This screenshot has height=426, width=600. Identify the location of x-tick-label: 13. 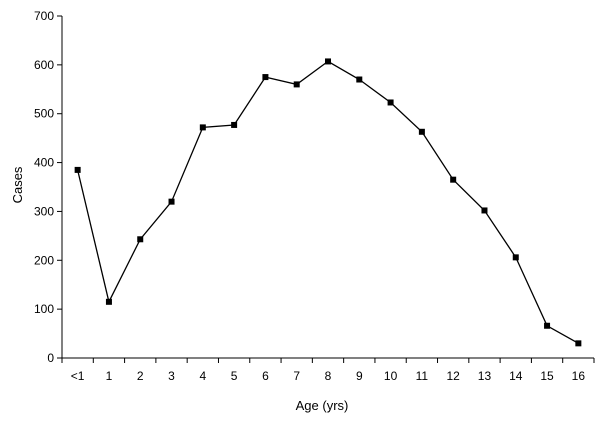
(485, 376).